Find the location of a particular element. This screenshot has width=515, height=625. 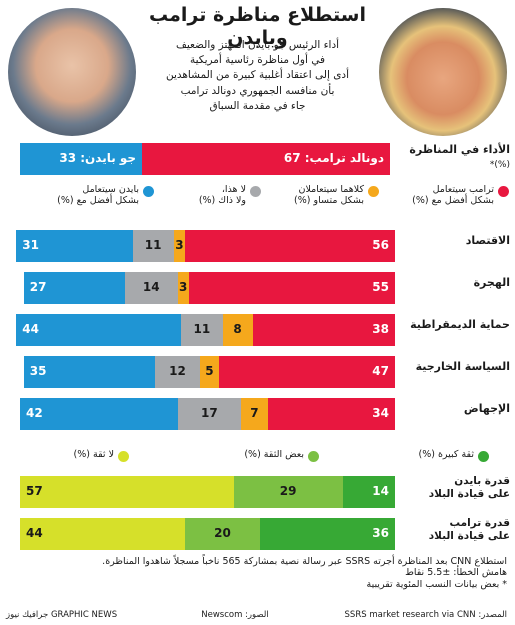

value-label: 56 is located at coordinates (380, 245).